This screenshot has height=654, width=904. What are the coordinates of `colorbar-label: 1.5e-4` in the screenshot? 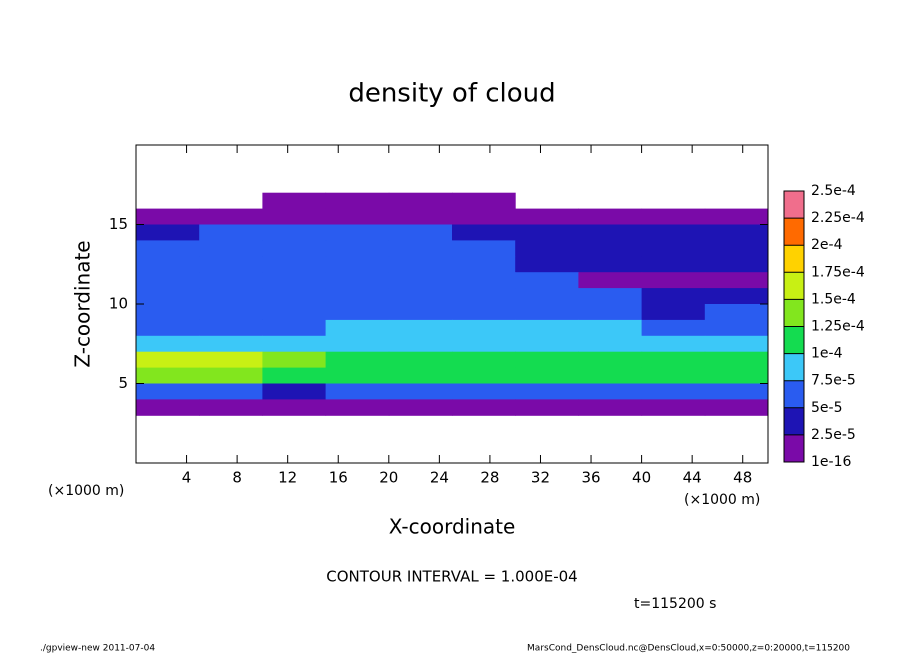 It's located at (833, 299).